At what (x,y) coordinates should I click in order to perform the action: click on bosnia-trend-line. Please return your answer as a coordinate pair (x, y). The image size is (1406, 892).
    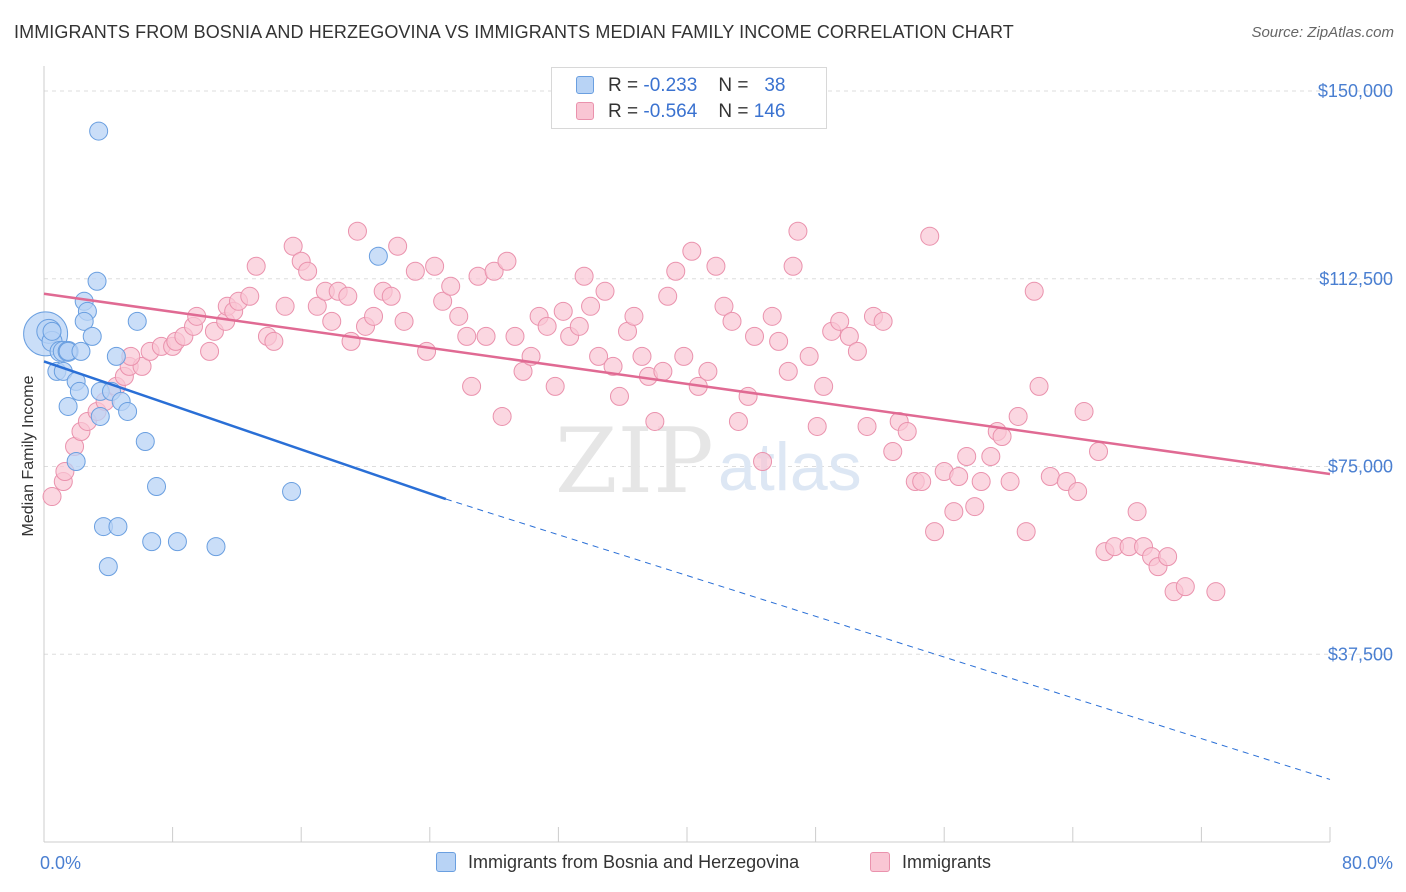
    Looking at the image, I should click on (245, 430).